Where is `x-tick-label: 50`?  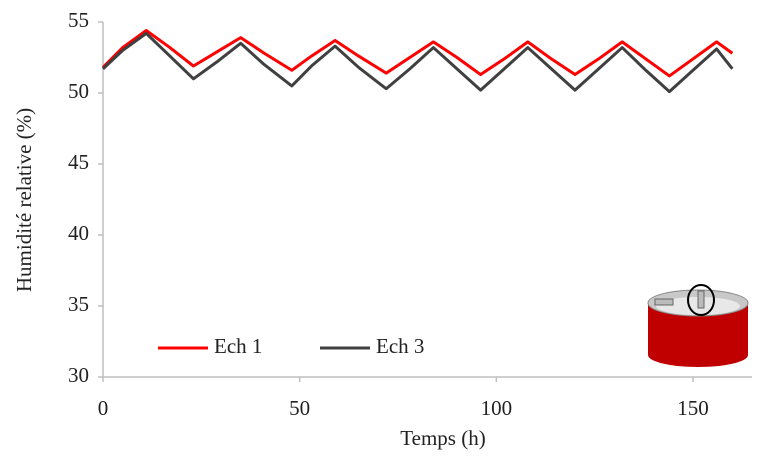 x-tick-label: 50 is located at coordinates (299, 408).